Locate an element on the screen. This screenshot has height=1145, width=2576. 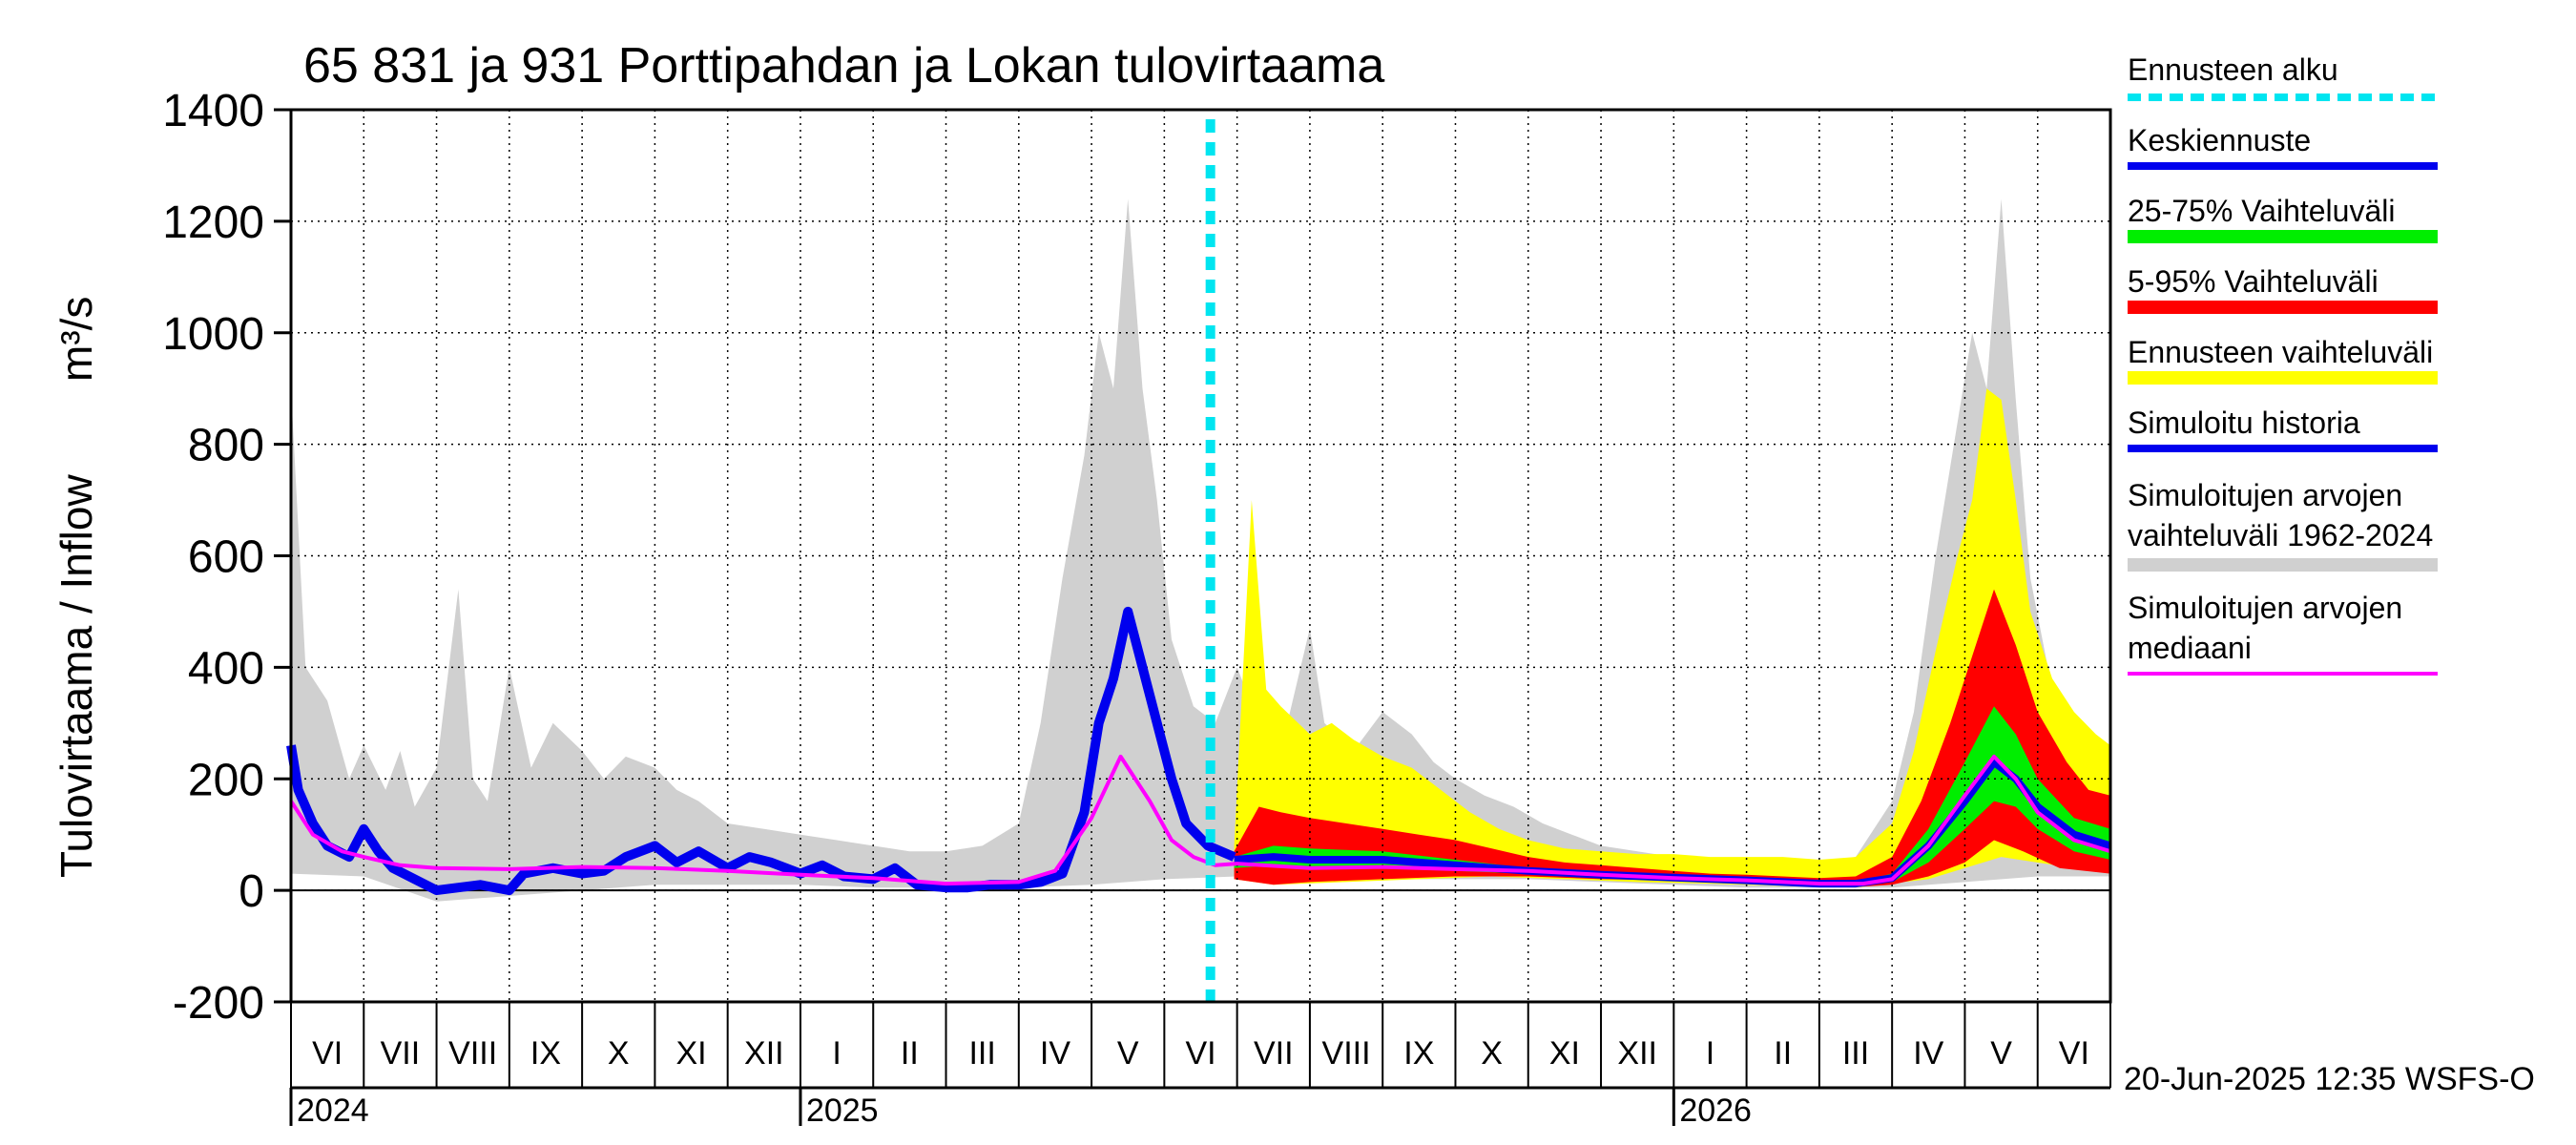
month-label-13: VII is located at coordinates (1274, 1053).